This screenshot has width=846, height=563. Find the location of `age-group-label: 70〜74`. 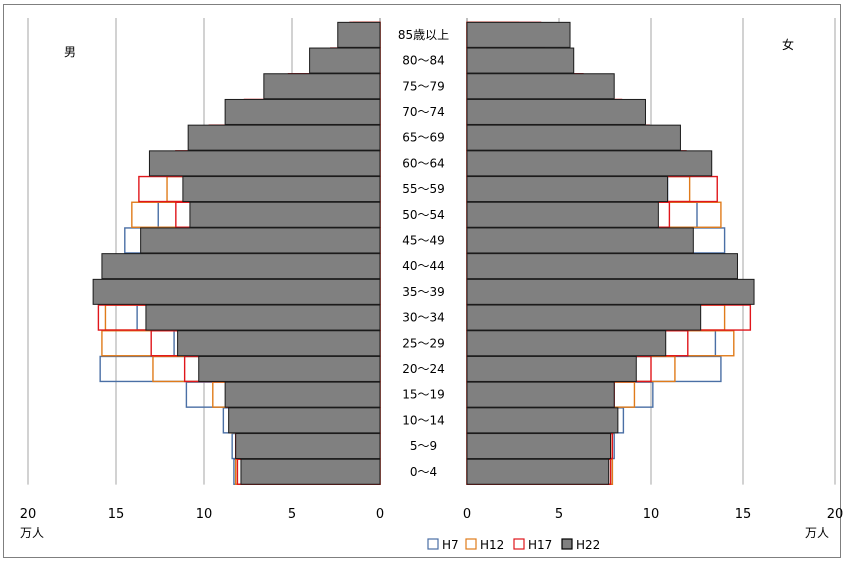

age-group-label: 70〜74 is located at coordinates (423, 112).